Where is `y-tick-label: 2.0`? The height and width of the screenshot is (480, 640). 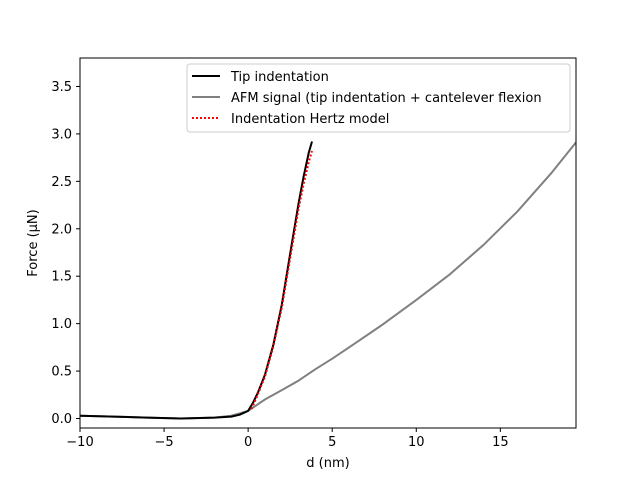 y-tick-label: 2.0 is located at coordinates (61, 229).